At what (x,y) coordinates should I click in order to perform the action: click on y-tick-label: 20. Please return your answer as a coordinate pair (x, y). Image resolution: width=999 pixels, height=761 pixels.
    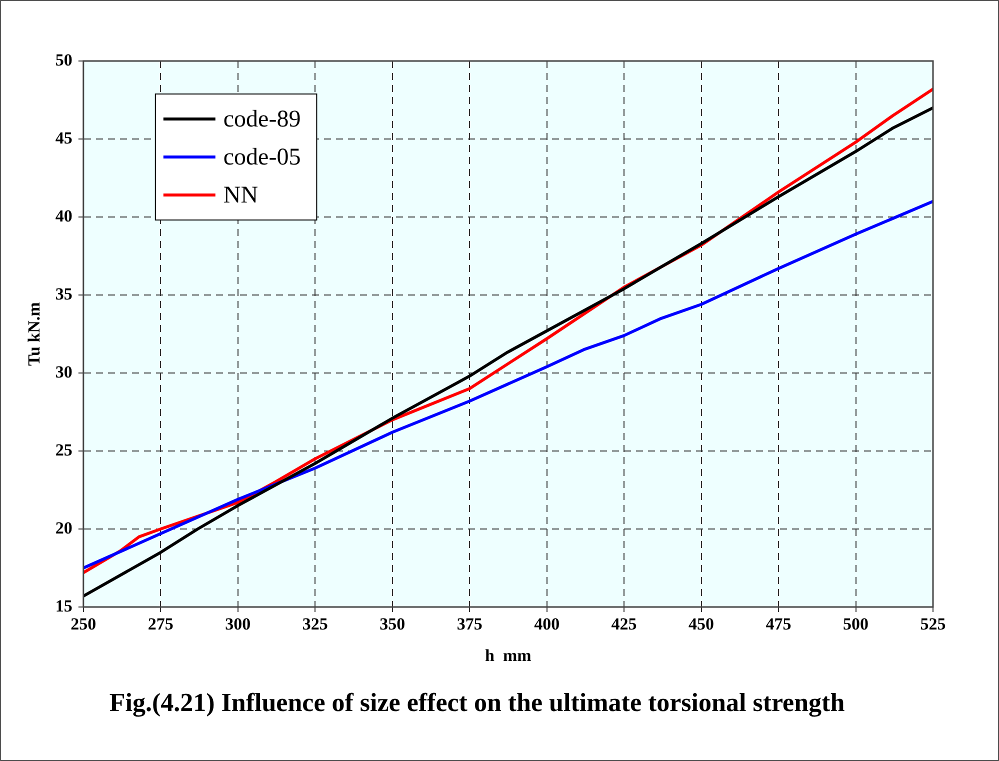
    Looking at the image, I should click on (63, 528).